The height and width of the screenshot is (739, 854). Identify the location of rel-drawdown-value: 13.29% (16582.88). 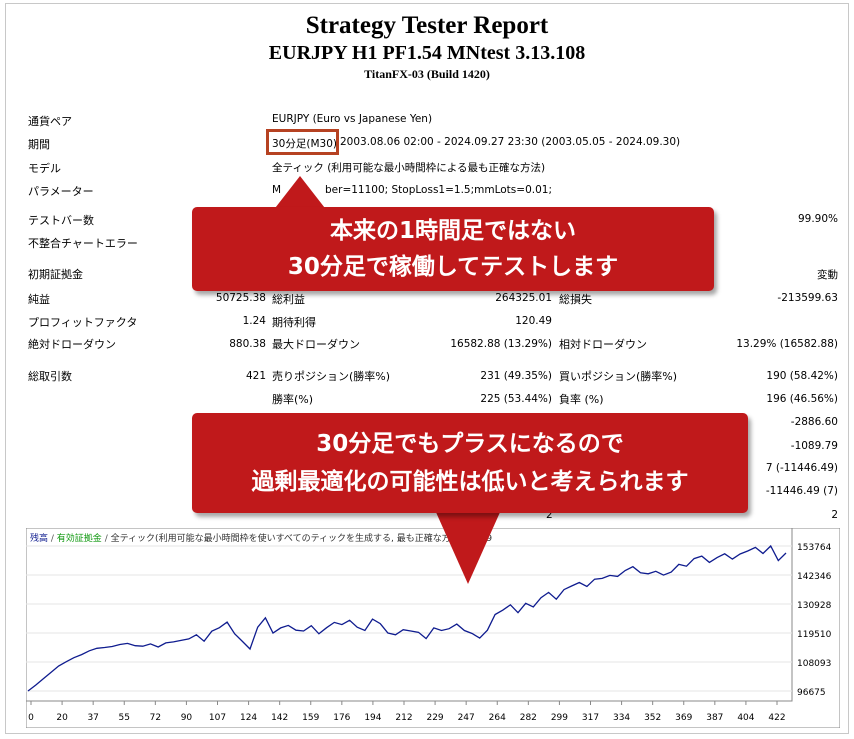
(787, 344).